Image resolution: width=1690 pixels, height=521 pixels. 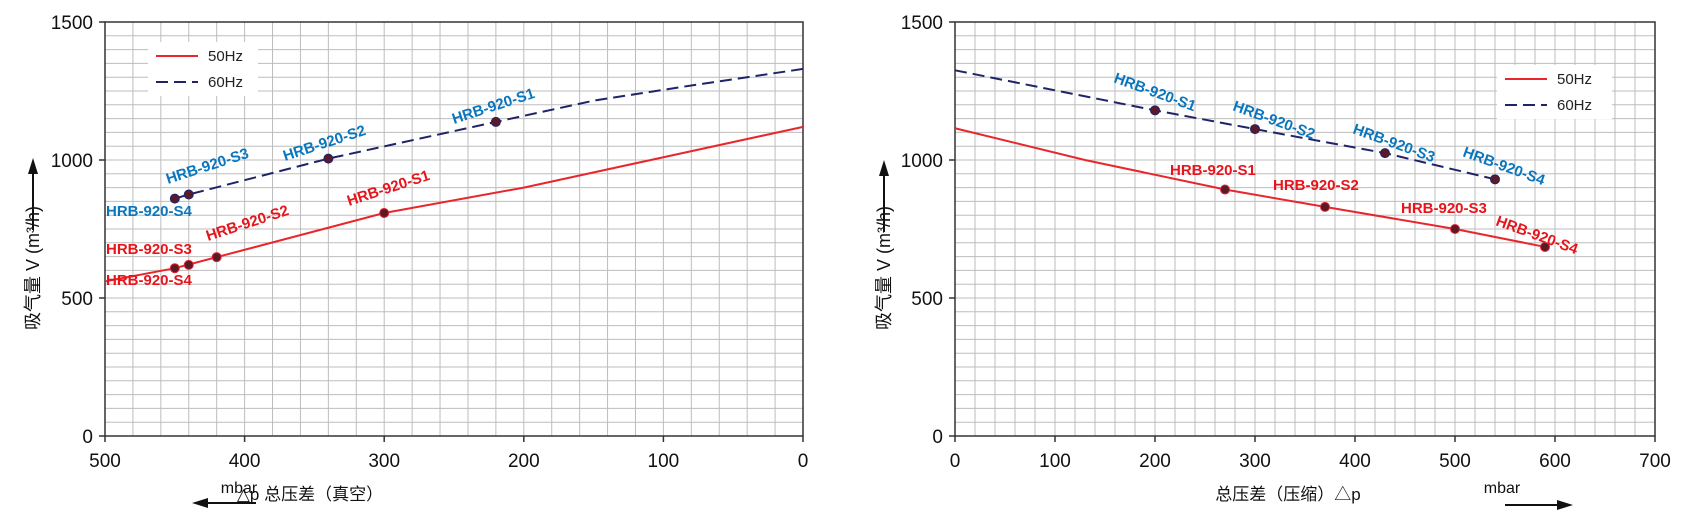 I want to click on x-tick-label: 700, so click(x=1655, y=461).